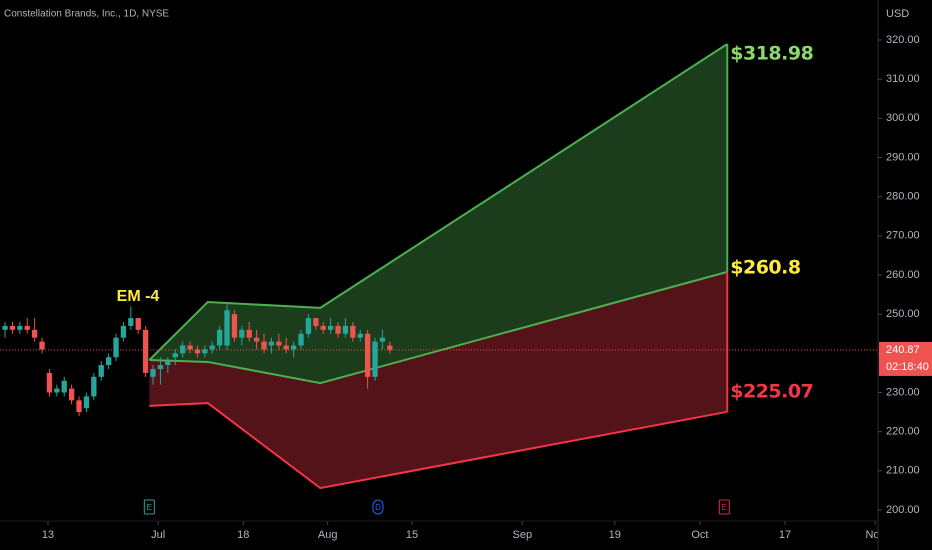 The width and height of the screenshot is (932, 550). Describe the element at coordinates (903, 236) in the screenshot. I see `y-tick-label: 270.00` at that location.